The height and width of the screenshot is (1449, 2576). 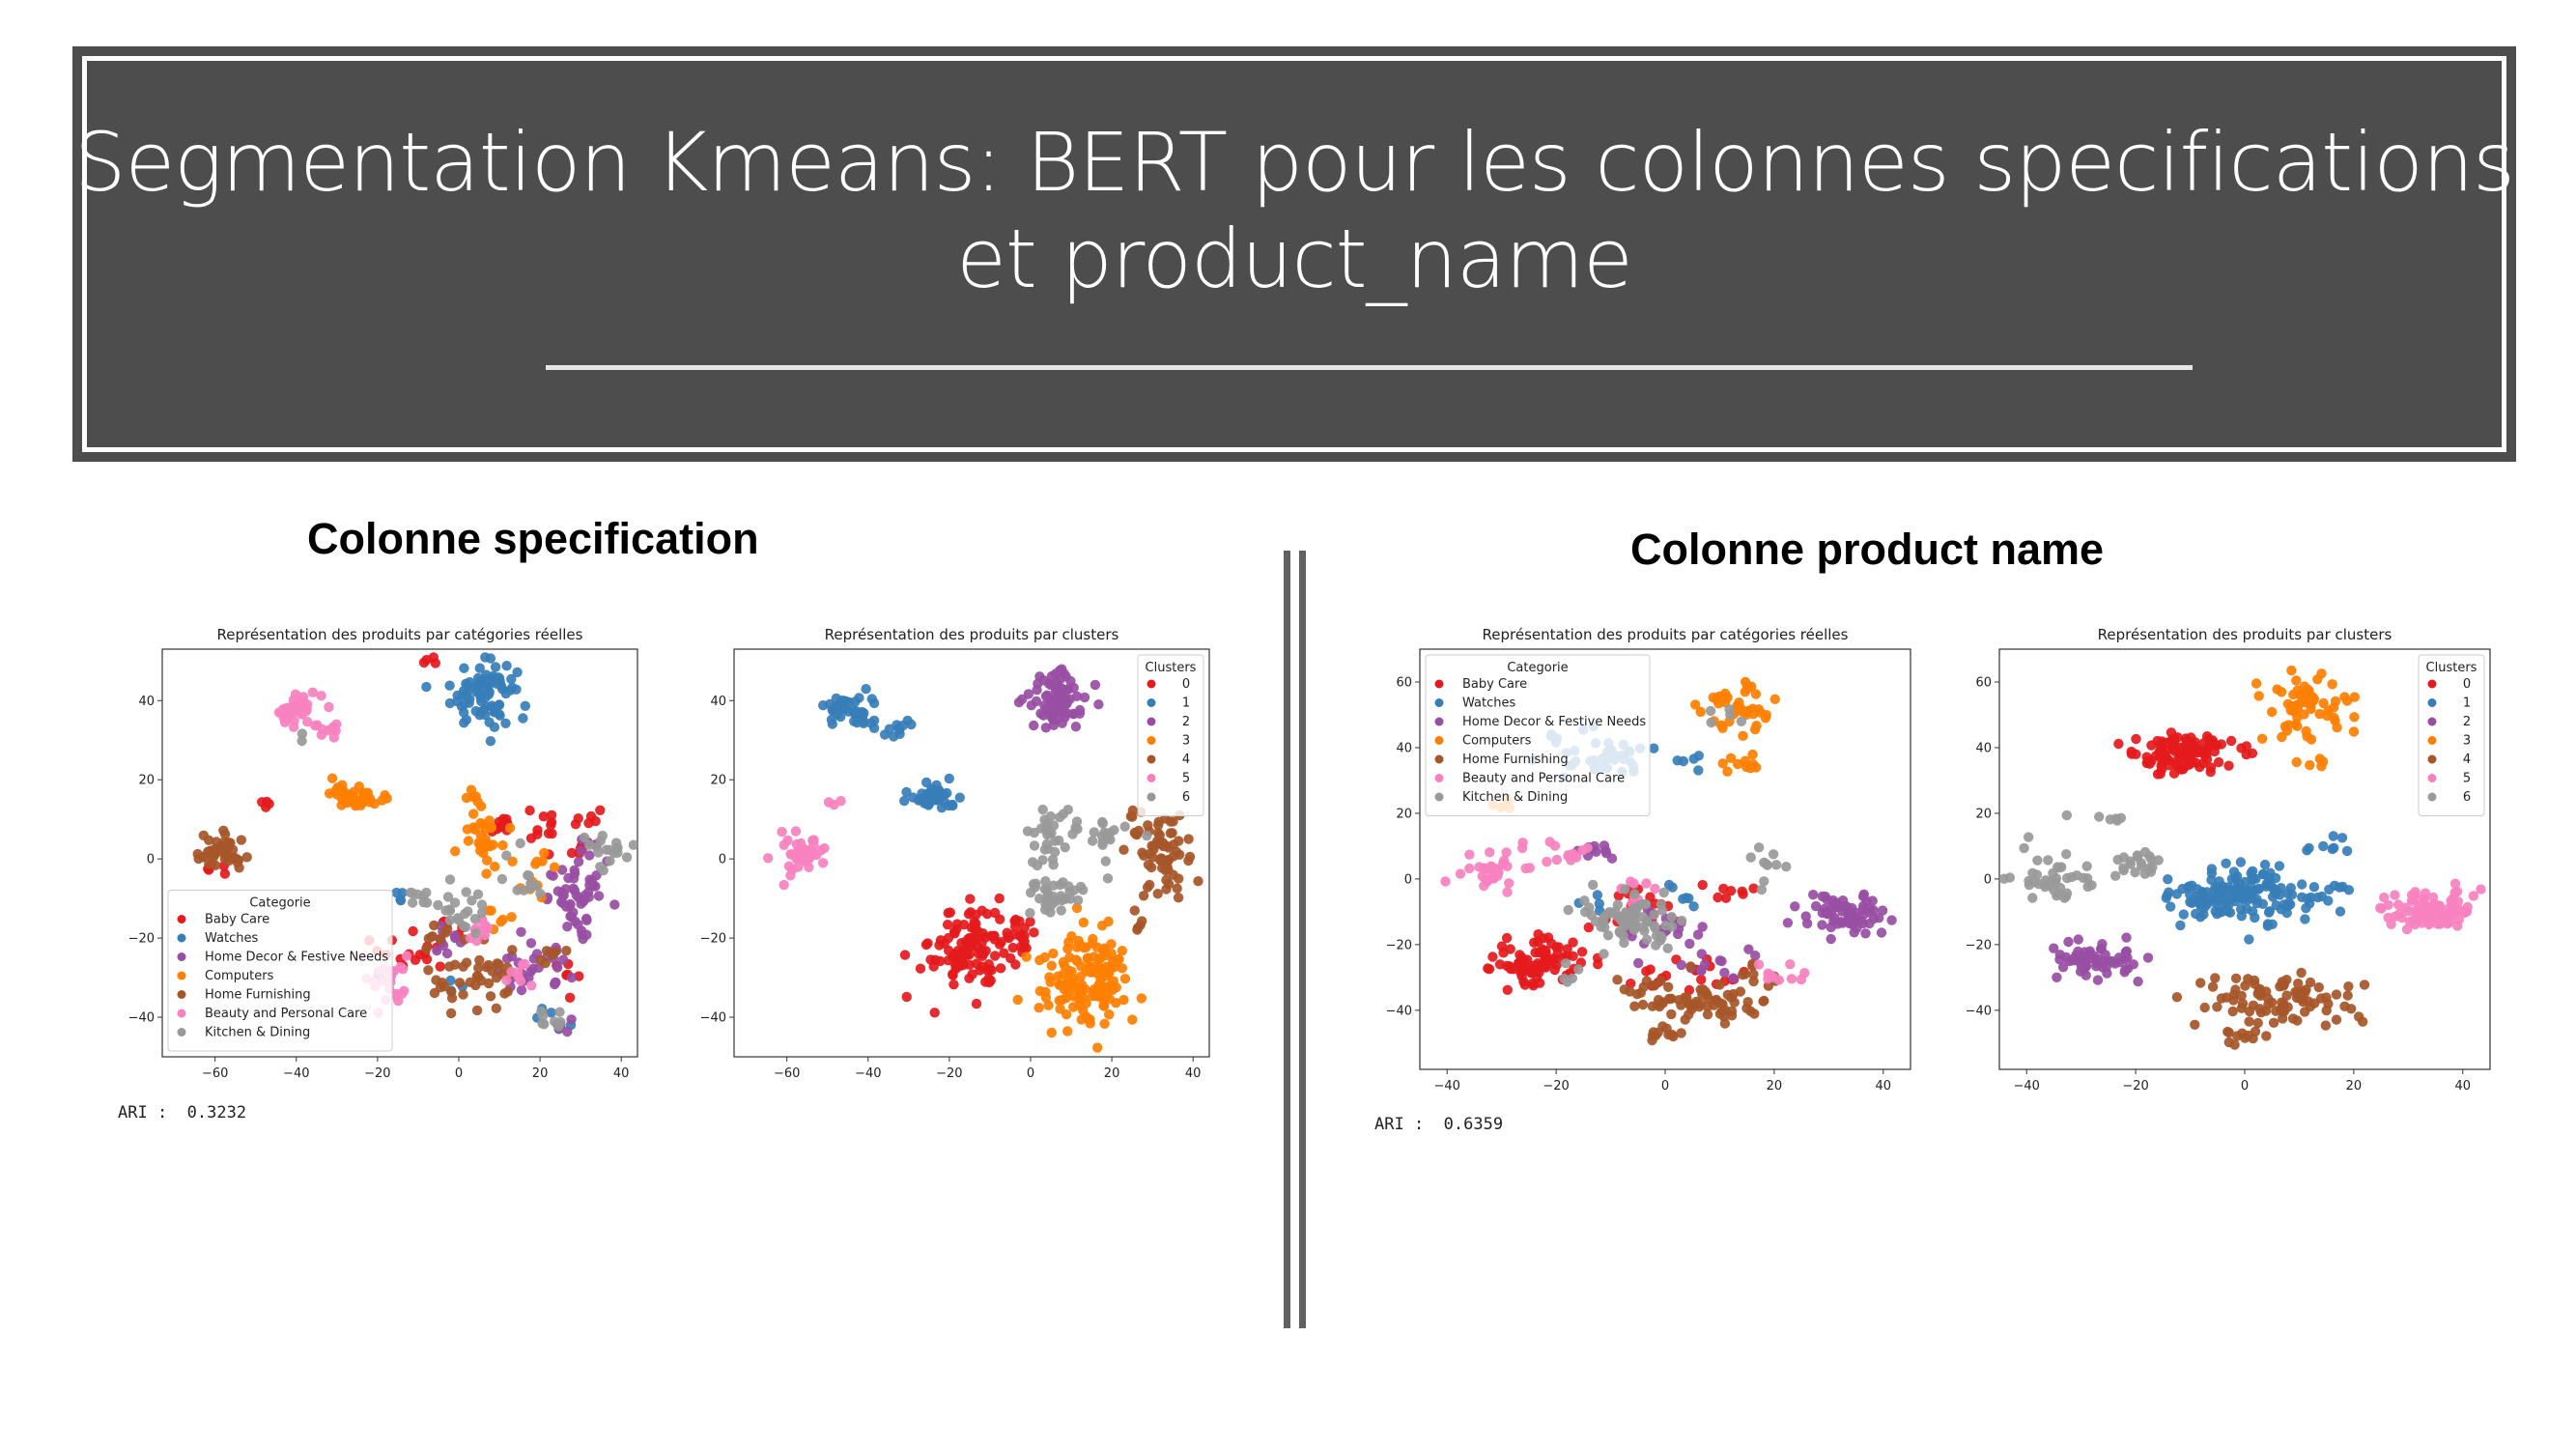 I want to click on legend-label: 0, so click(x=2467, y=684).